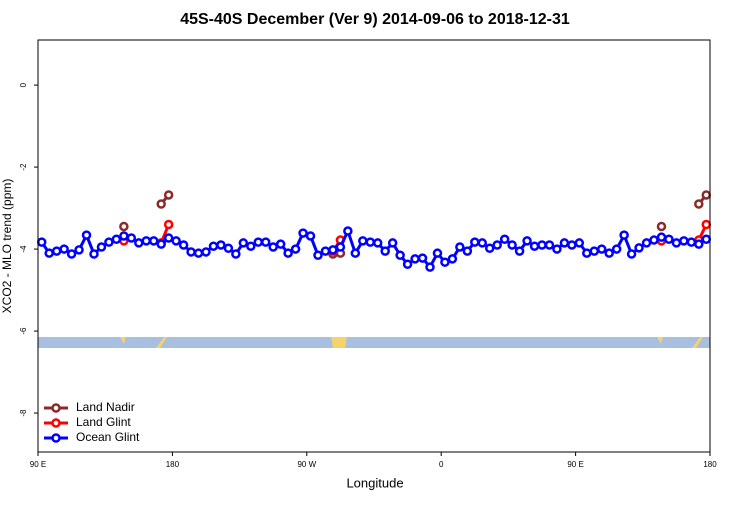  What do you see at coordinates (23, 413) in the screenshot?
I see `y-tick-label: -8` at bounding box center [23, 413].